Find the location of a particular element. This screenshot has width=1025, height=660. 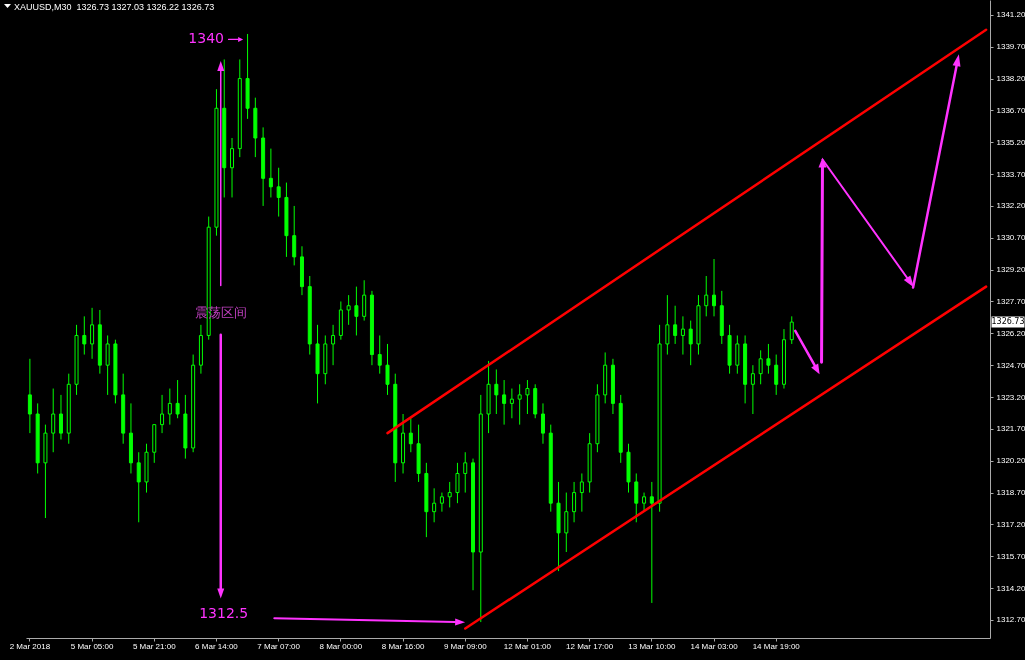

x-tick-label: 7 Mar 07:00 is located at coordinates (279, 646).